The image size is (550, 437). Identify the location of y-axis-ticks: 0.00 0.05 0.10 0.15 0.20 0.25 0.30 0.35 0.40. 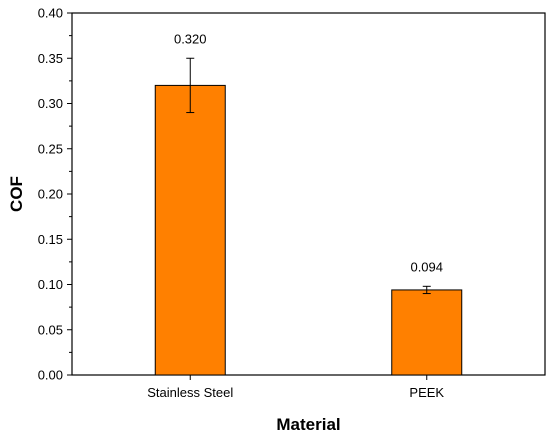
(55, 194).